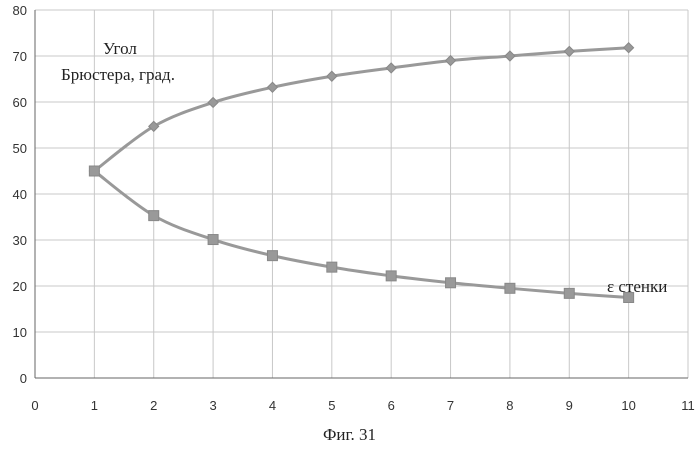 The width and height of the screenshot is (699, 451). I want to click on x-tick-label-0: 0, so click(34, 405).